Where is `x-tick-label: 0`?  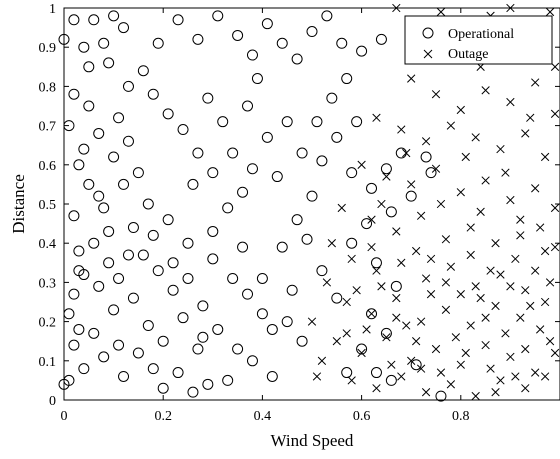 x-tick-label: 0 is located at coordinates (64, 416).